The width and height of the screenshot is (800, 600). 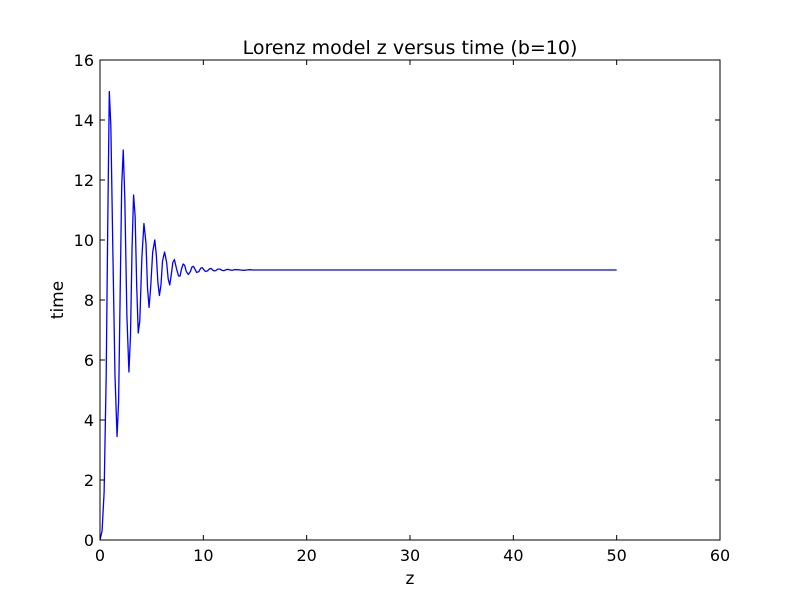 What do you see at coordinates (89, 420) in the screenshot?
I see `y-tick-label: 4` at bounding box center [89, 420].